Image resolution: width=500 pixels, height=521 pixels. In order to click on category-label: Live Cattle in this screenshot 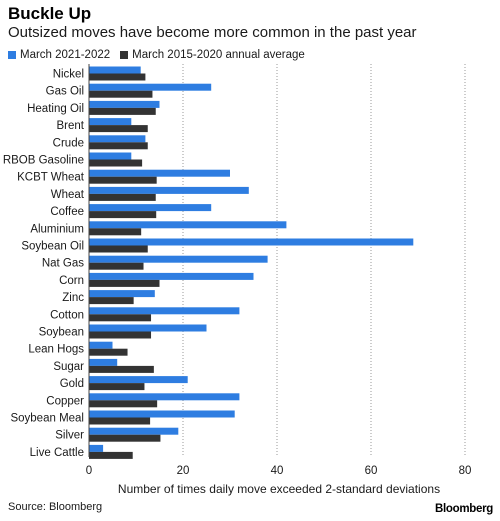, I will do `click(57, 453)`.